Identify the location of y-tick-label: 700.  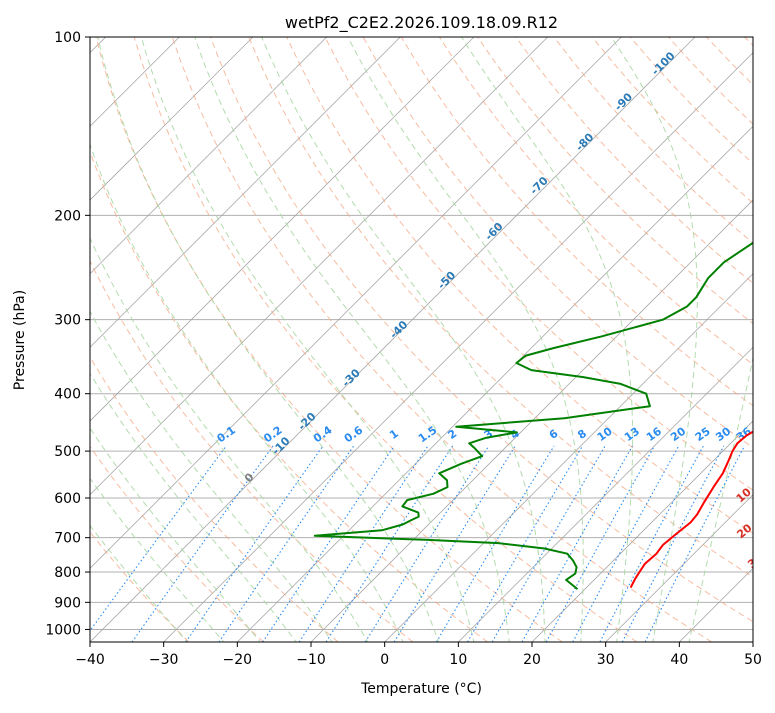
(67, 539).